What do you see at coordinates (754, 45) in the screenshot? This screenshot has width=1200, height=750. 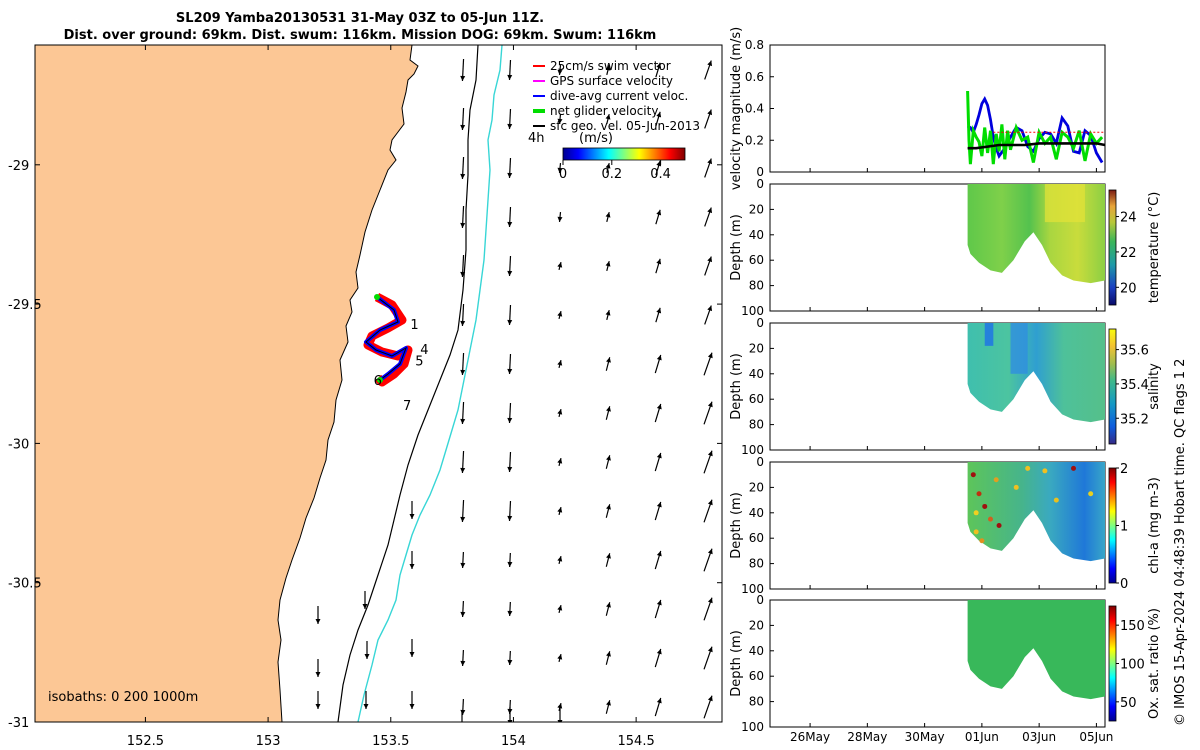 I see `velocity-ytick-label: 0.8` at bounding box center [754, 45].